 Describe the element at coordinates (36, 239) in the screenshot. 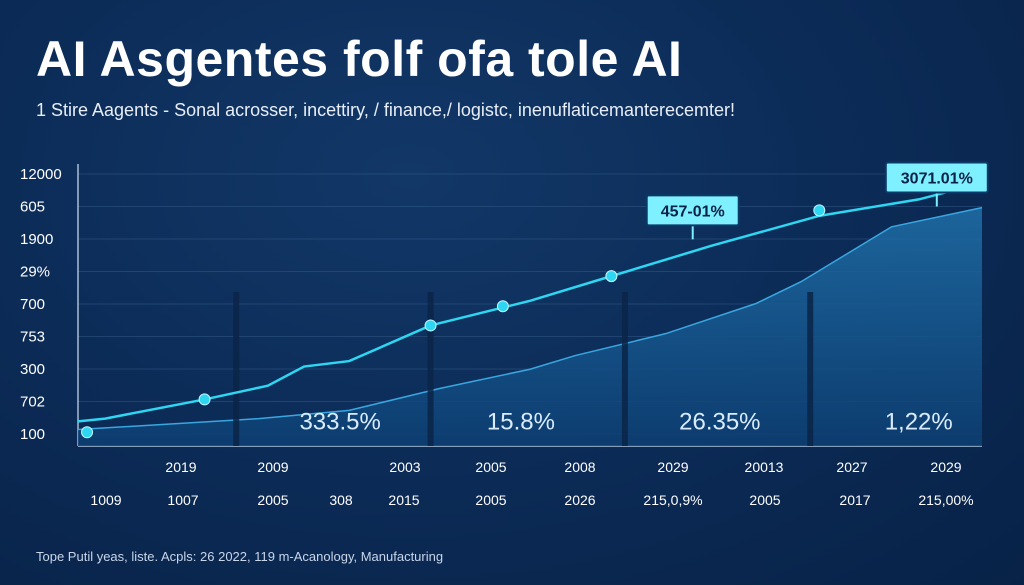

I see `y-tick-label: 1900` at that location.